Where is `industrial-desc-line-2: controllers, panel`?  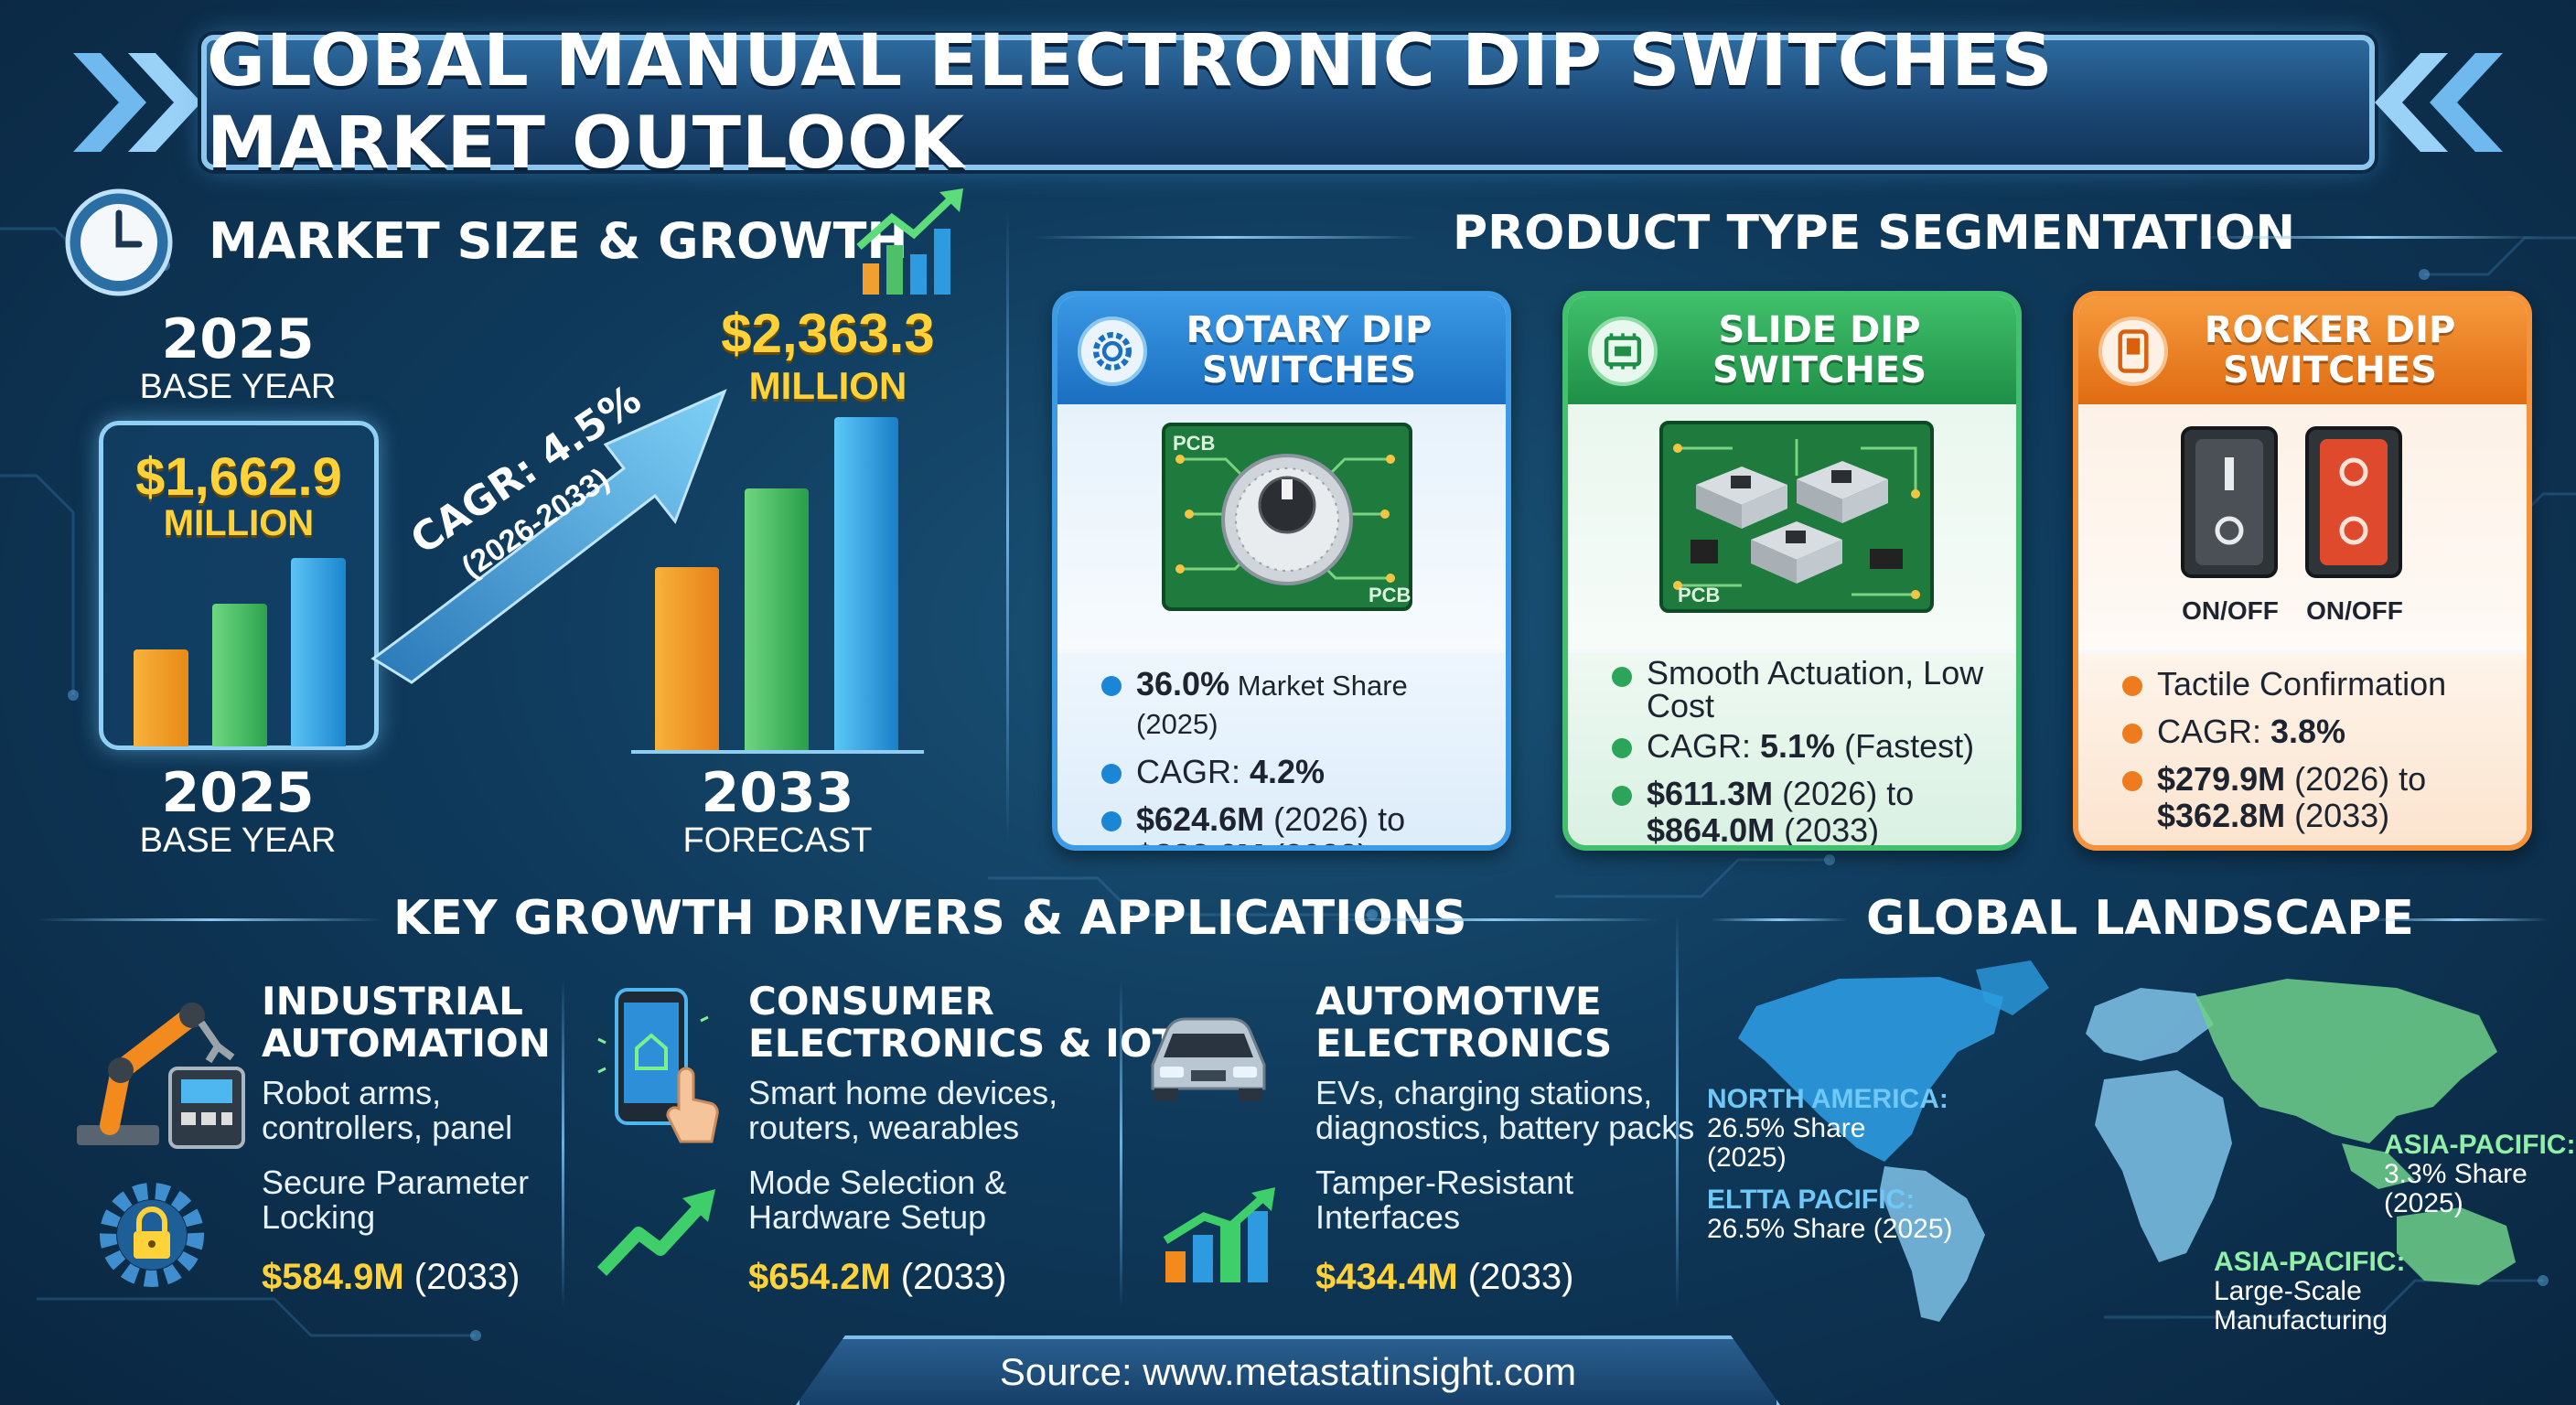 industrial-desc-line-2: controllers, panel is located at coordinates (387, 1127).